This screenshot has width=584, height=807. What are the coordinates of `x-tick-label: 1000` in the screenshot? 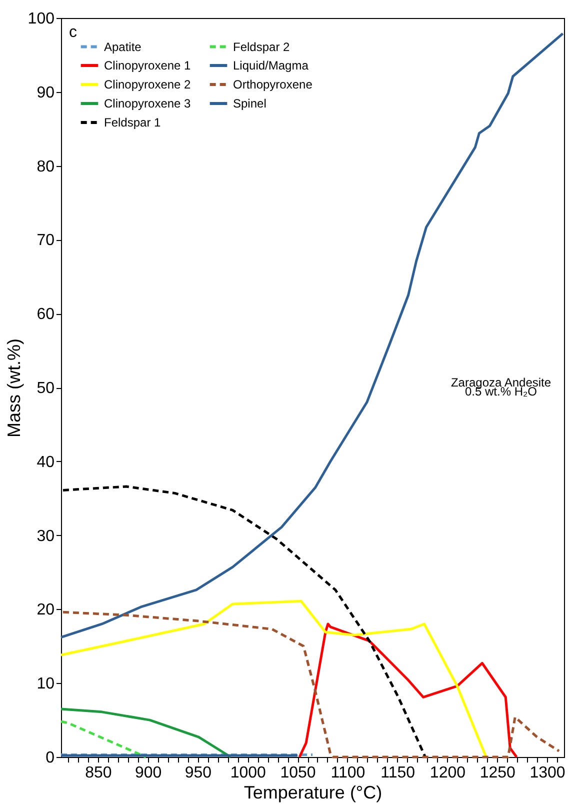 It's located at (248, 773).